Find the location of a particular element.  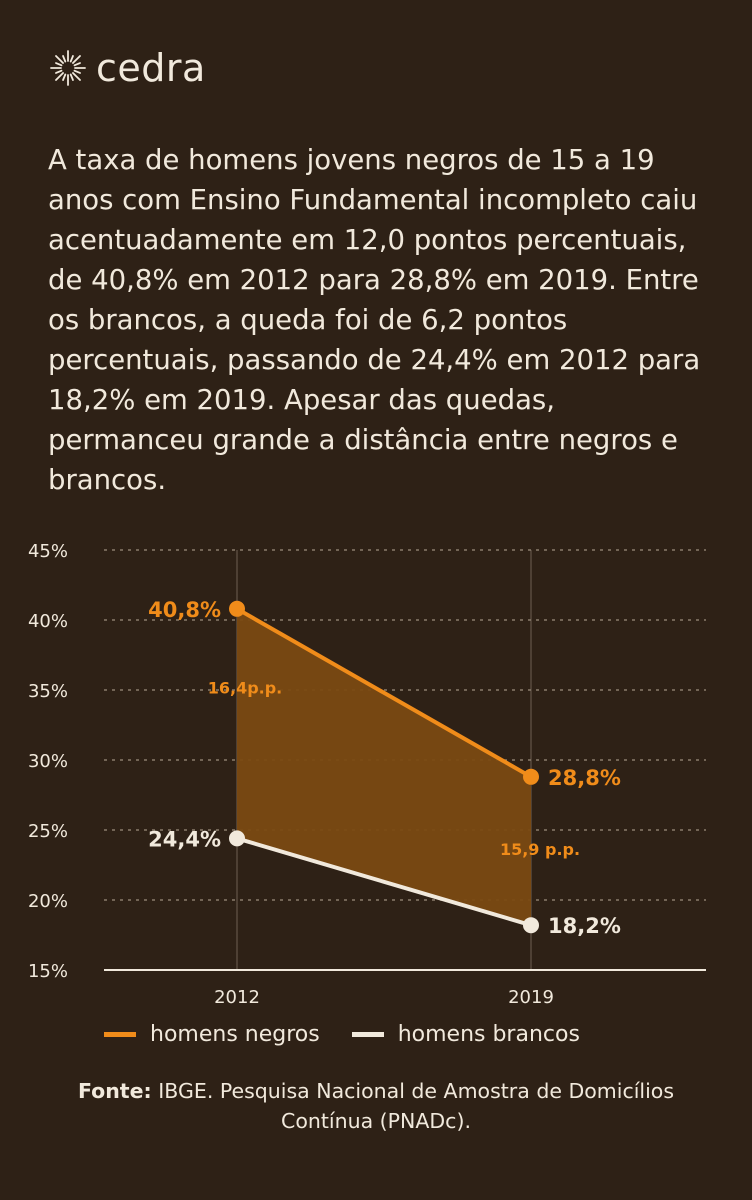

legend-swatch-negros is located at coordinates (120, 1034).